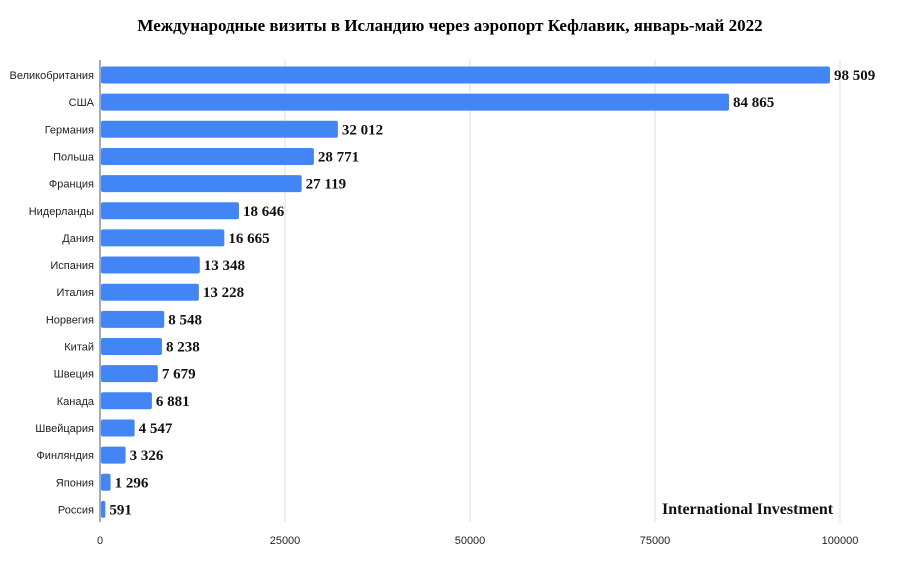  I want to click on category-label: Франция, so click(71, 185).